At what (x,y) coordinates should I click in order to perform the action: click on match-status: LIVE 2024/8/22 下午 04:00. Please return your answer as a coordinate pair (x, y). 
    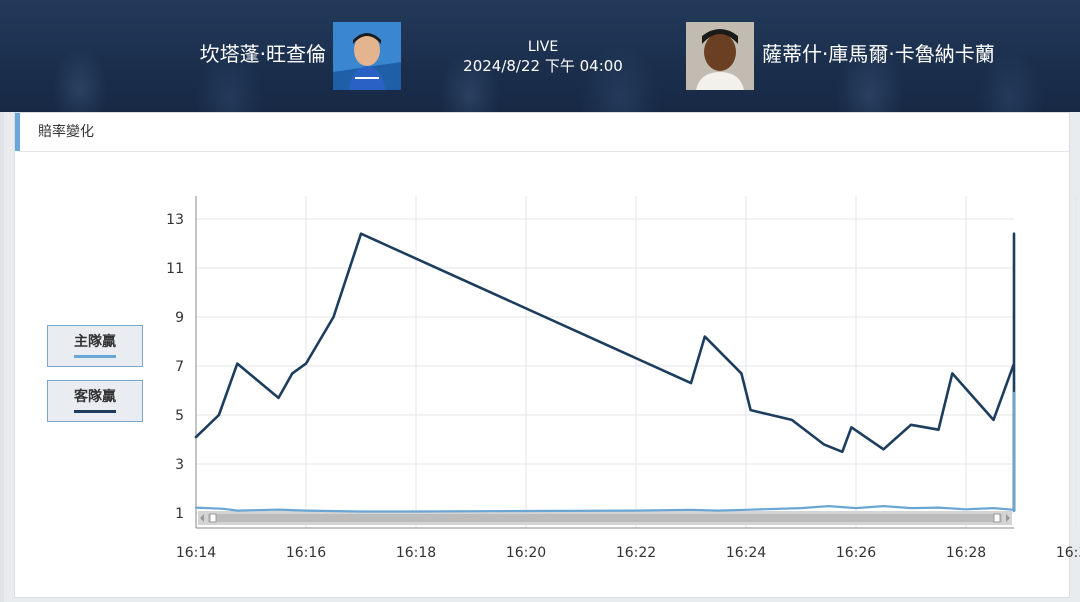
    Looking at the image, I should click on (543, 57).